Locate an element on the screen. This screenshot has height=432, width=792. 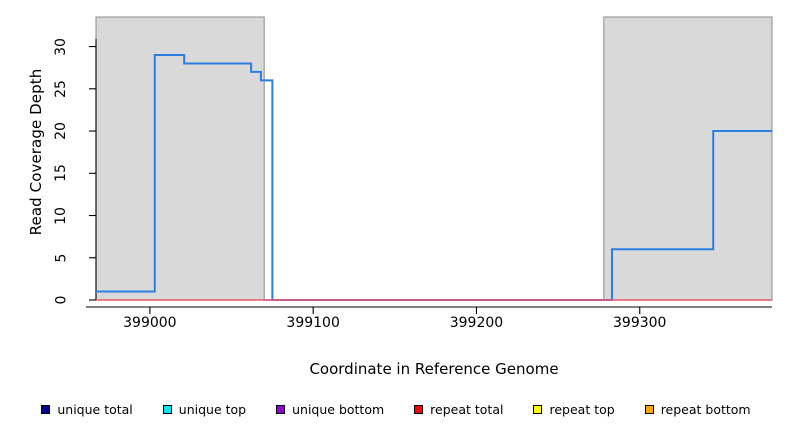
legend-item: unique bottom is located at coordinates (330, 409).